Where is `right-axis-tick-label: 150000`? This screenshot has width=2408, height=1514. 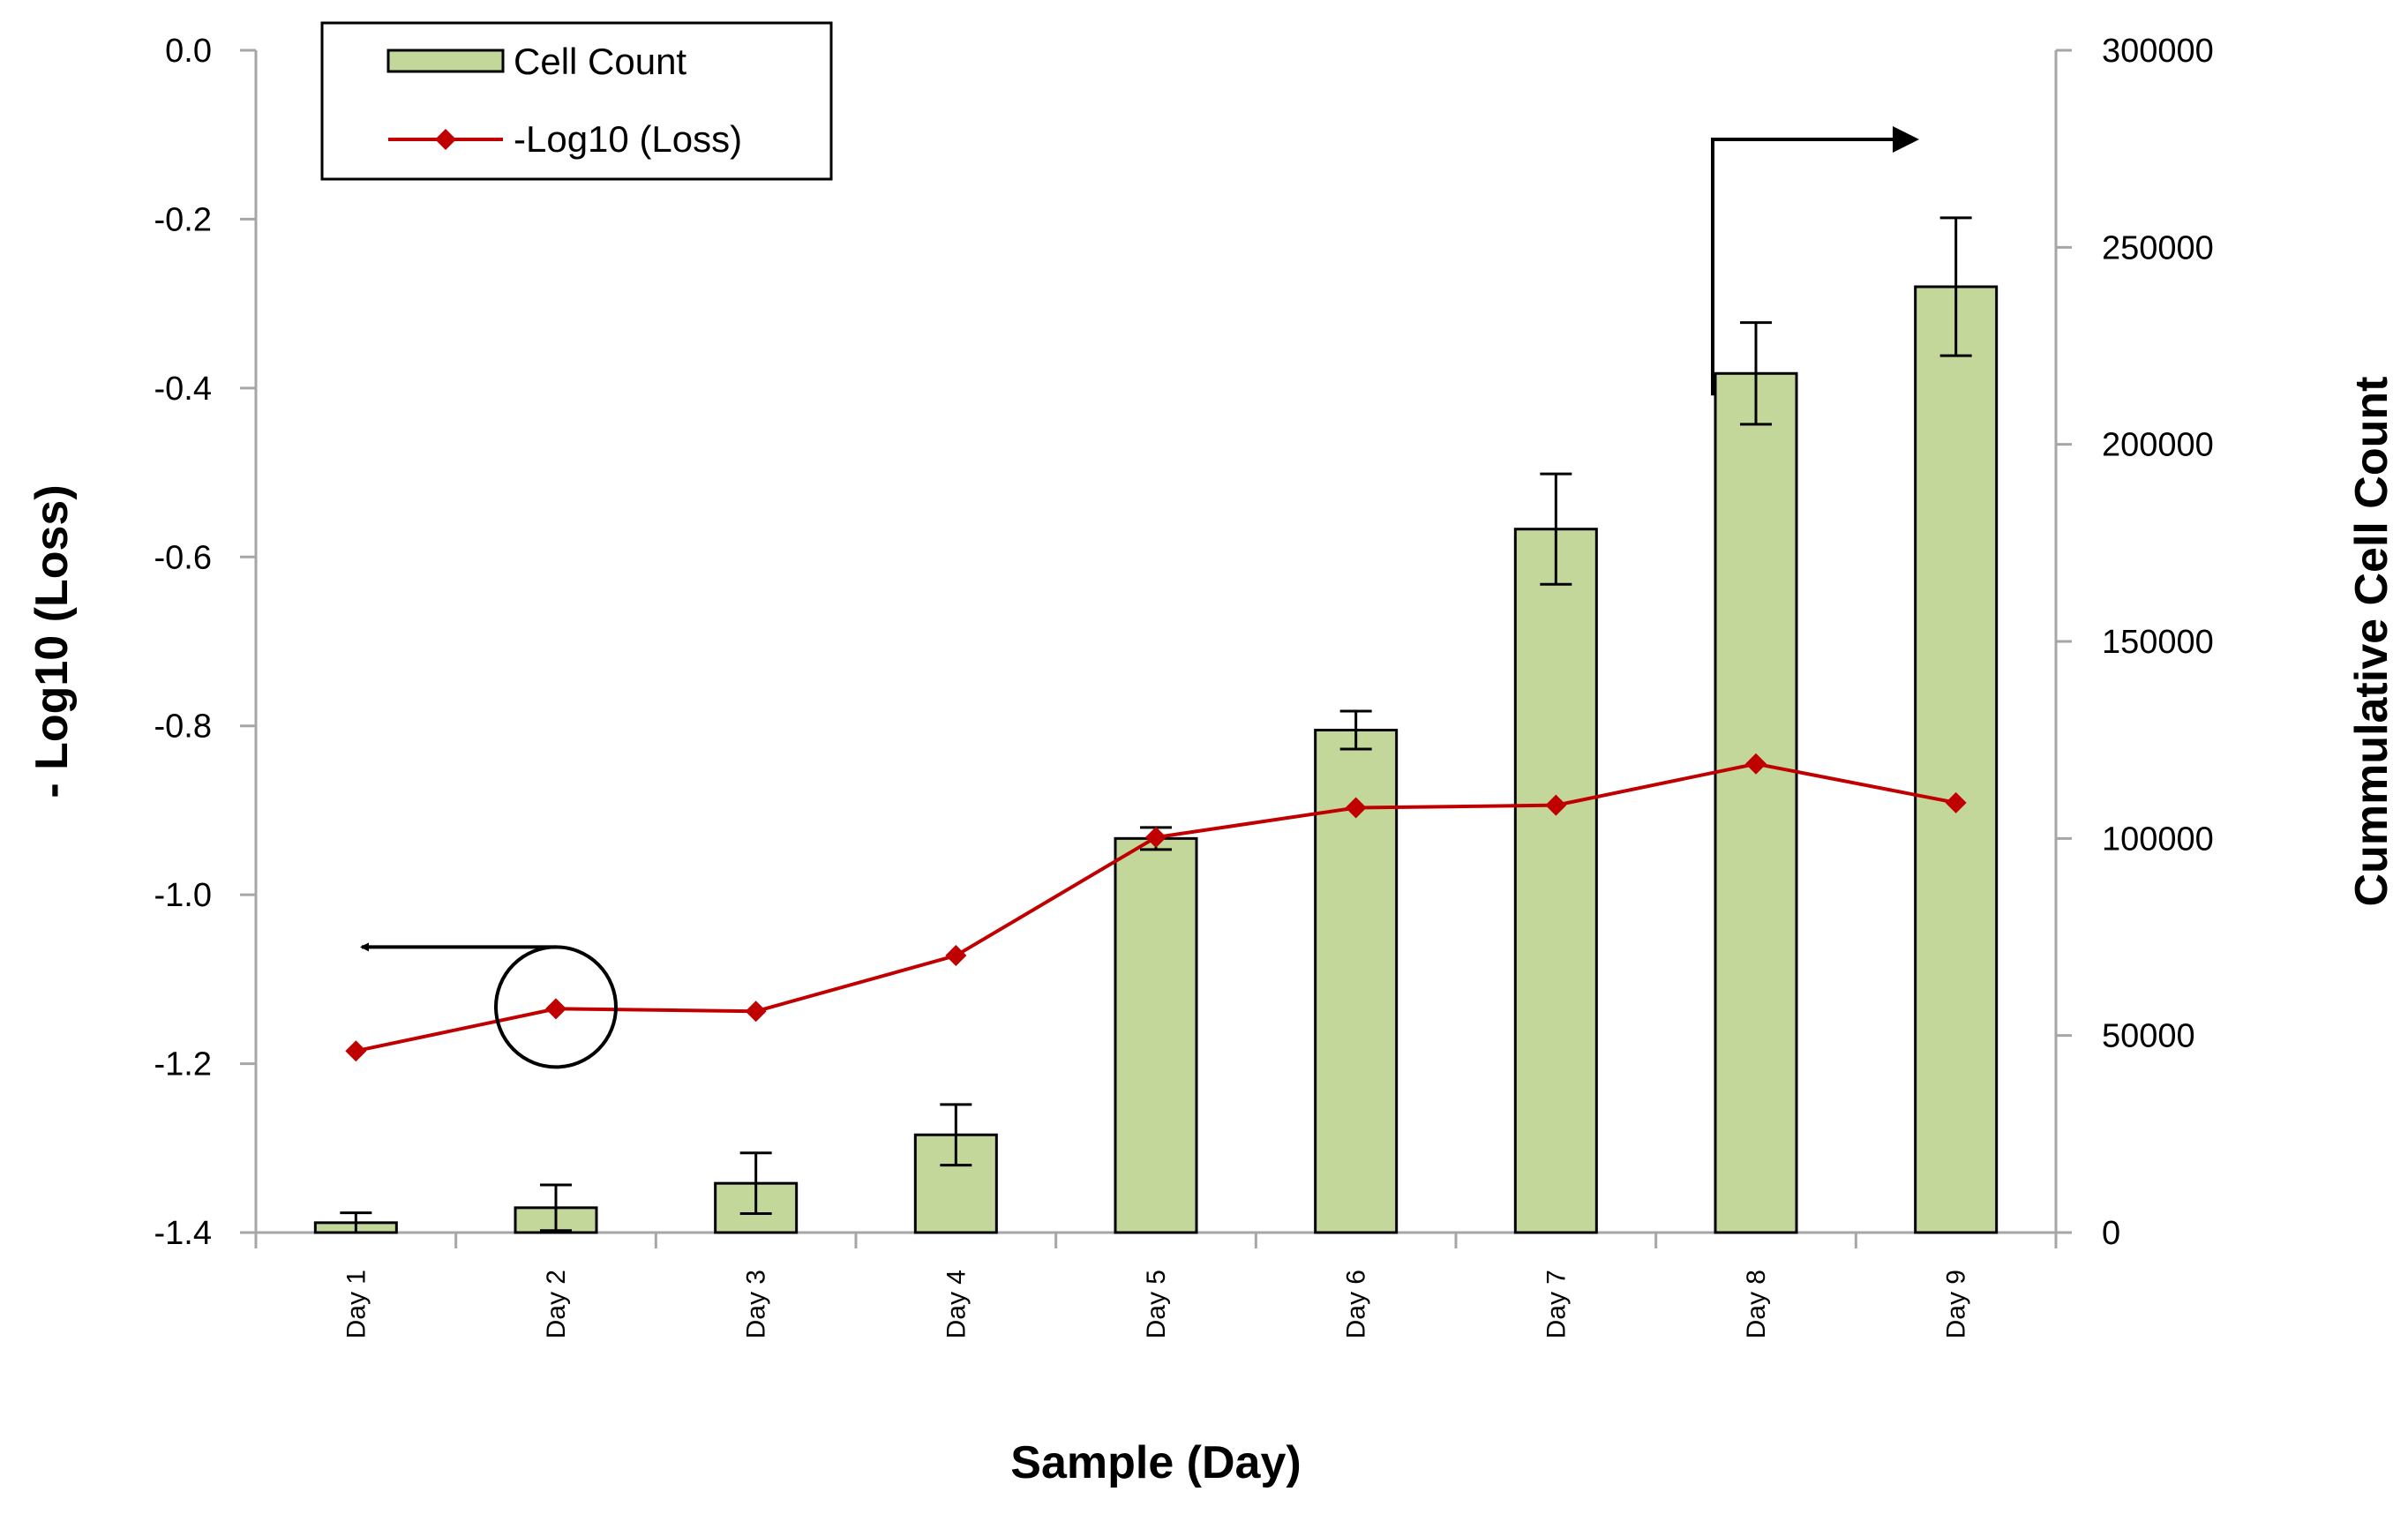 right-axis-tick-label: 150000 is located at coordinates (2158, 642).